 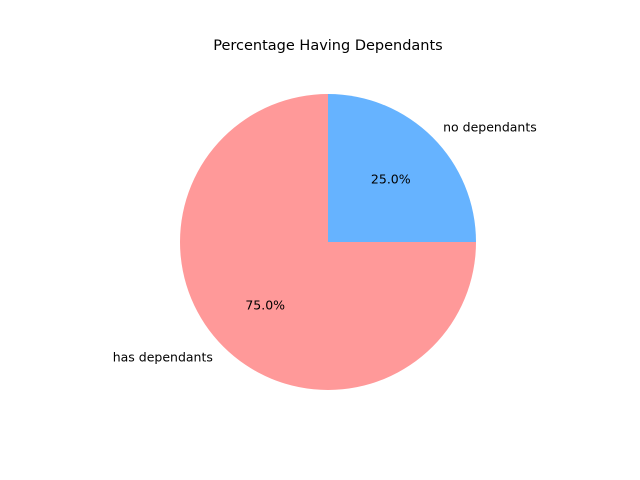 I want to click on slice-label-no-dependants: no dependants, so click(x=490, y=126).